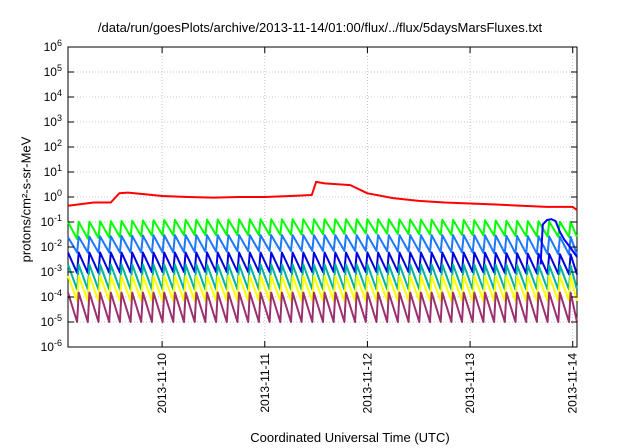  I want to click on y-tick-label: 10⁻³, so click(51, 271).